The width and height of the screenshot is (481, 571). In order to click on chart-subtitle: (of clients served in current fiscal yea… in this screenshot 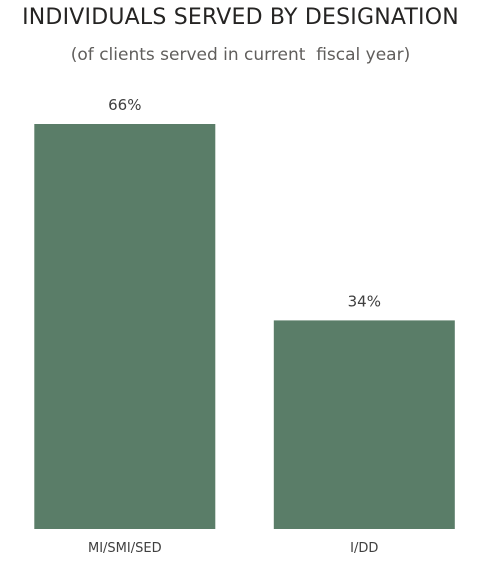, I will do `click(240, 55)`.